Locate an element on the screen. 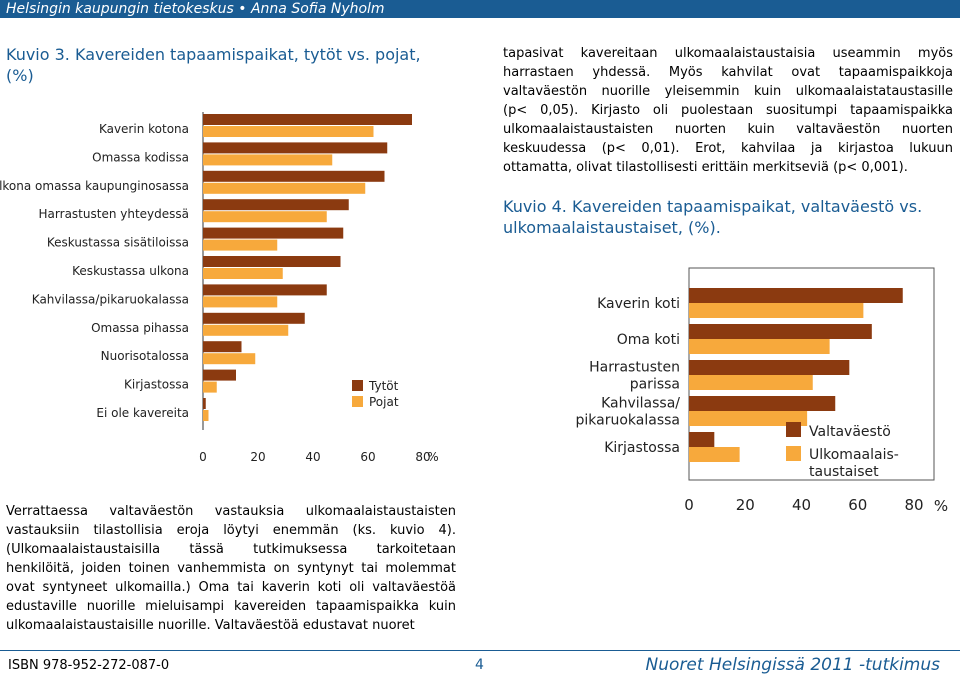 Image resolution: width=960 pixels, height=679 pixels. chart1-legend-label-pojat: Pojat is located at coordinates (384, 402).